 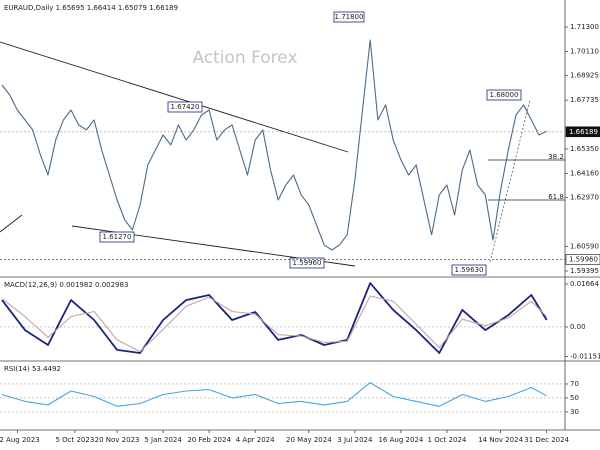 I want to click on indicator-title: MACD(12,26,9) 0.001982 0.002983, so click(x=66, y=285).